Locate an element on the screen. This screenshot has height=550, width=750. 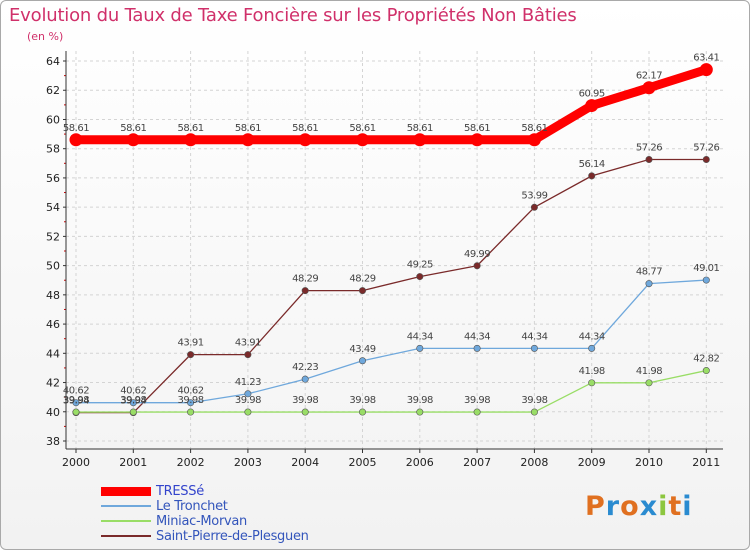
data-label: 41.98 is located at coordinates (649, 371).